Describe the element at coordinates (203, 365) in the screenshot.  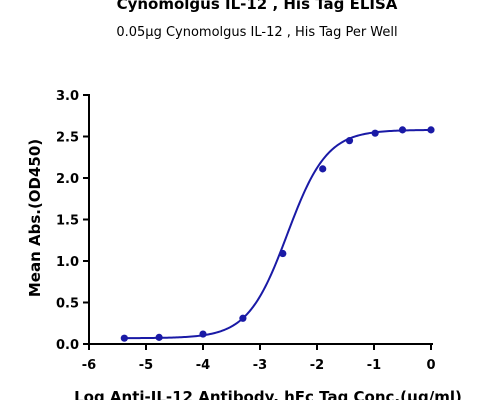
I see `x-tick-label: -4` at that location.